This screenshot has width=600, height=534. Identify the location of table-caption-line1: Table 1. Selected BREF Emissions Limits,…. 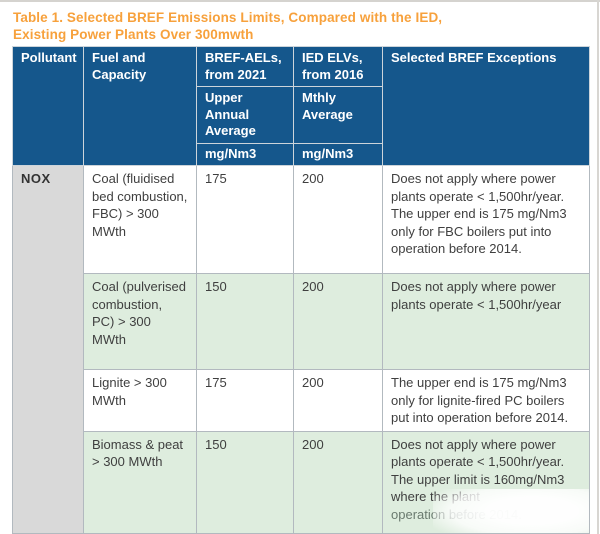
(228, 17).